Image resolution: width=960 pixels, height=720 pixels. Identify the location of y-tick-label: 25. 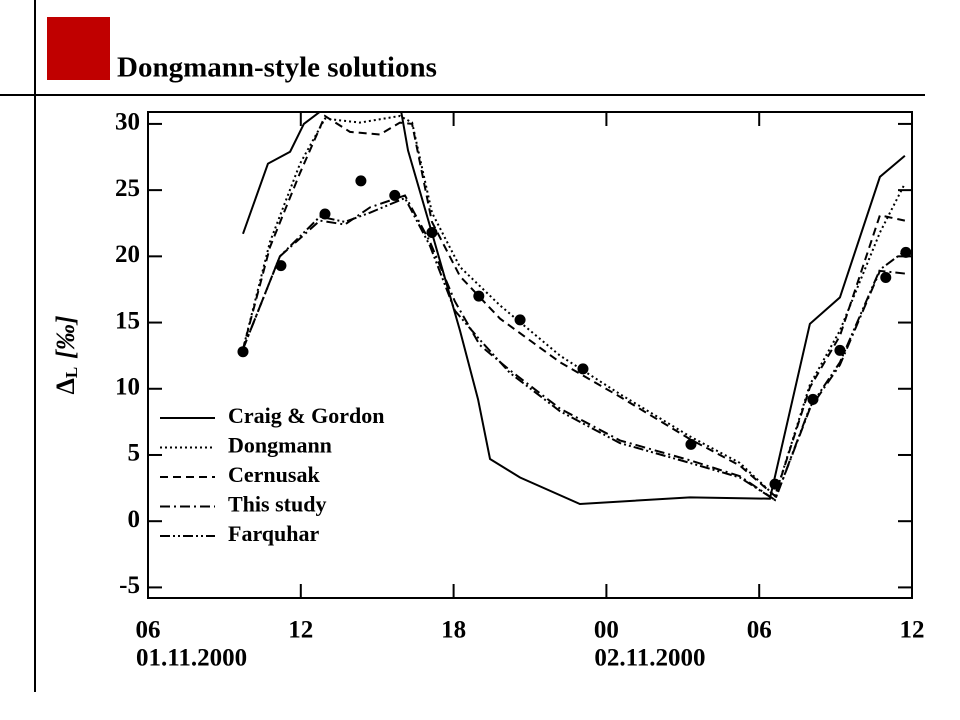
(127, 188).